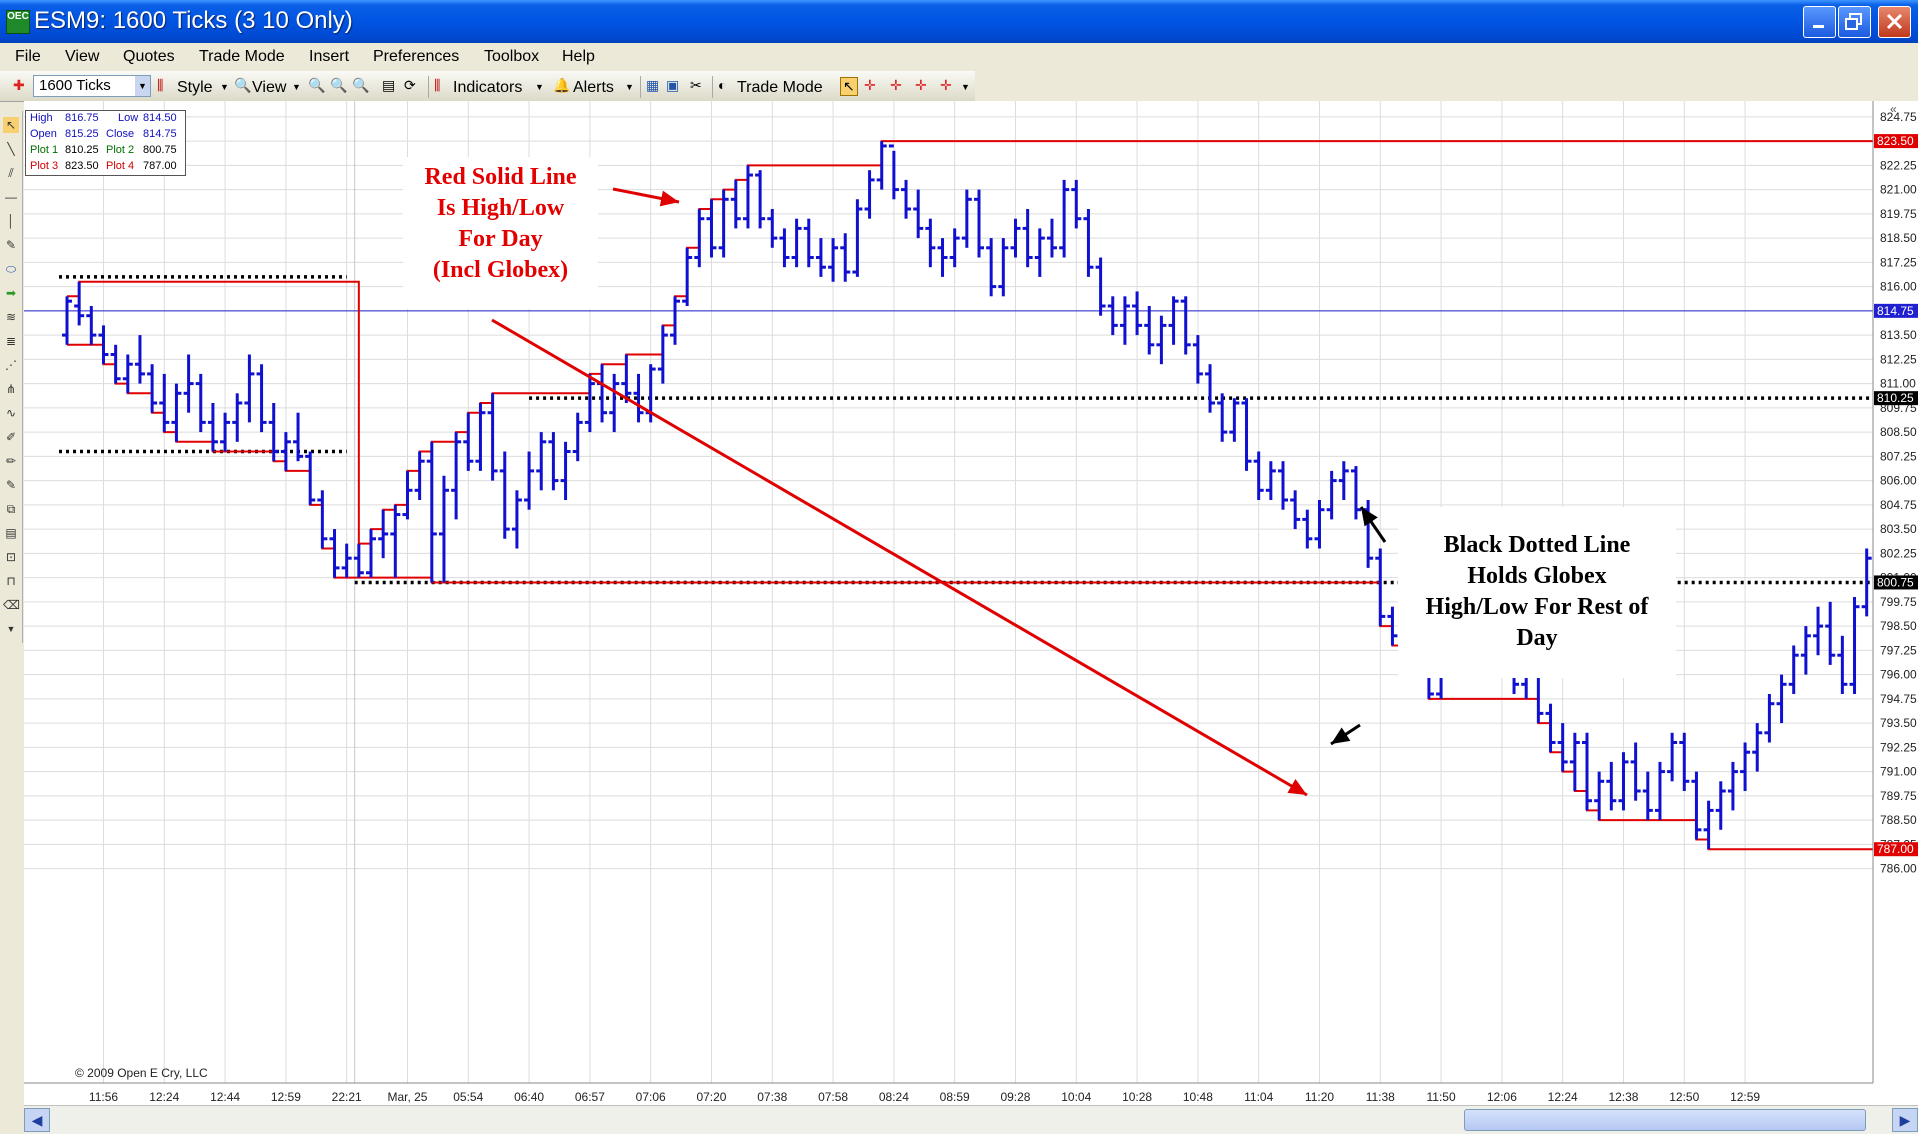 This screenshot has height=1134, width=1918. I want to click on trendline-icon: ╲, so click(11, 149).